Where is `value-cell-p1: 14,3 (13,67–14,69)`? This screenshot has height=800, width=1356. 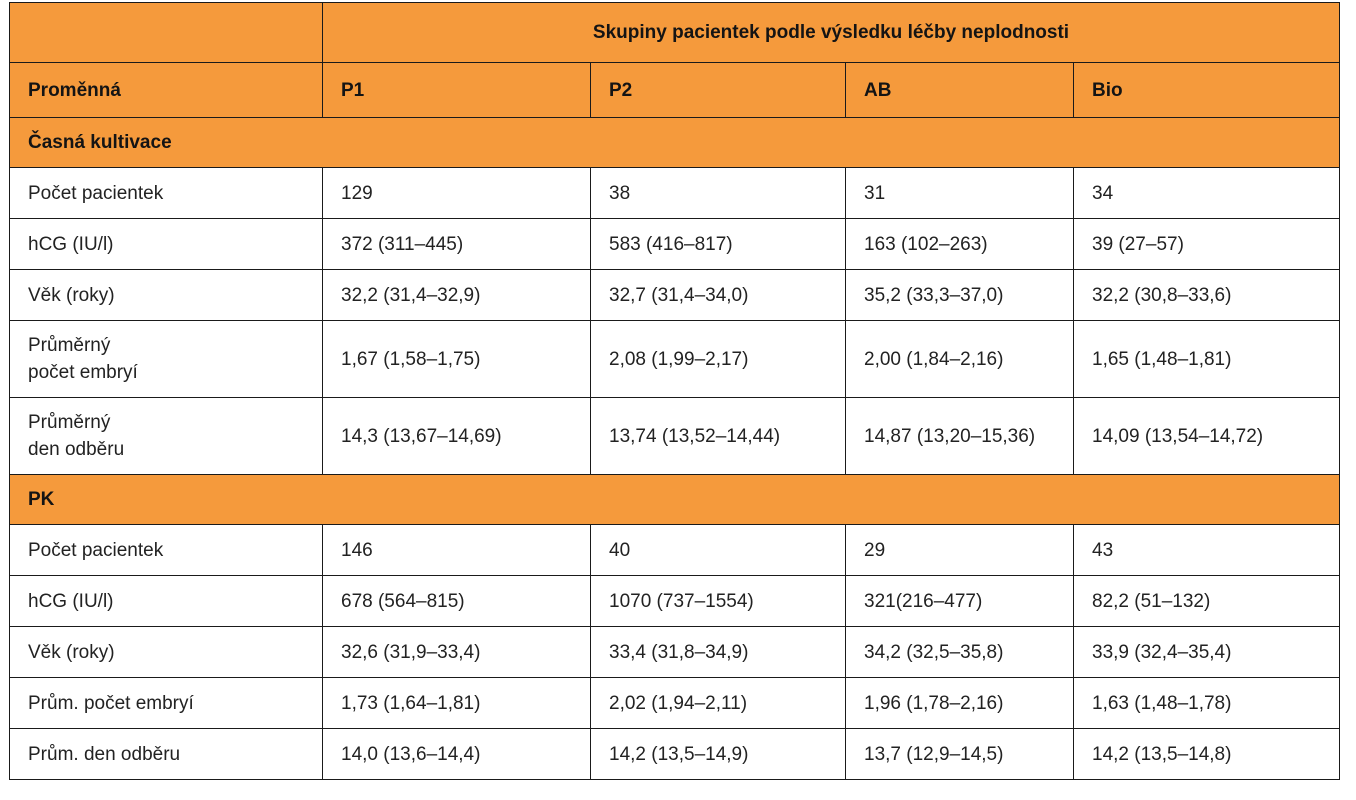
value-cell-p1: 14,3 (13,67–14,69) is located at coordinates (456, 436).